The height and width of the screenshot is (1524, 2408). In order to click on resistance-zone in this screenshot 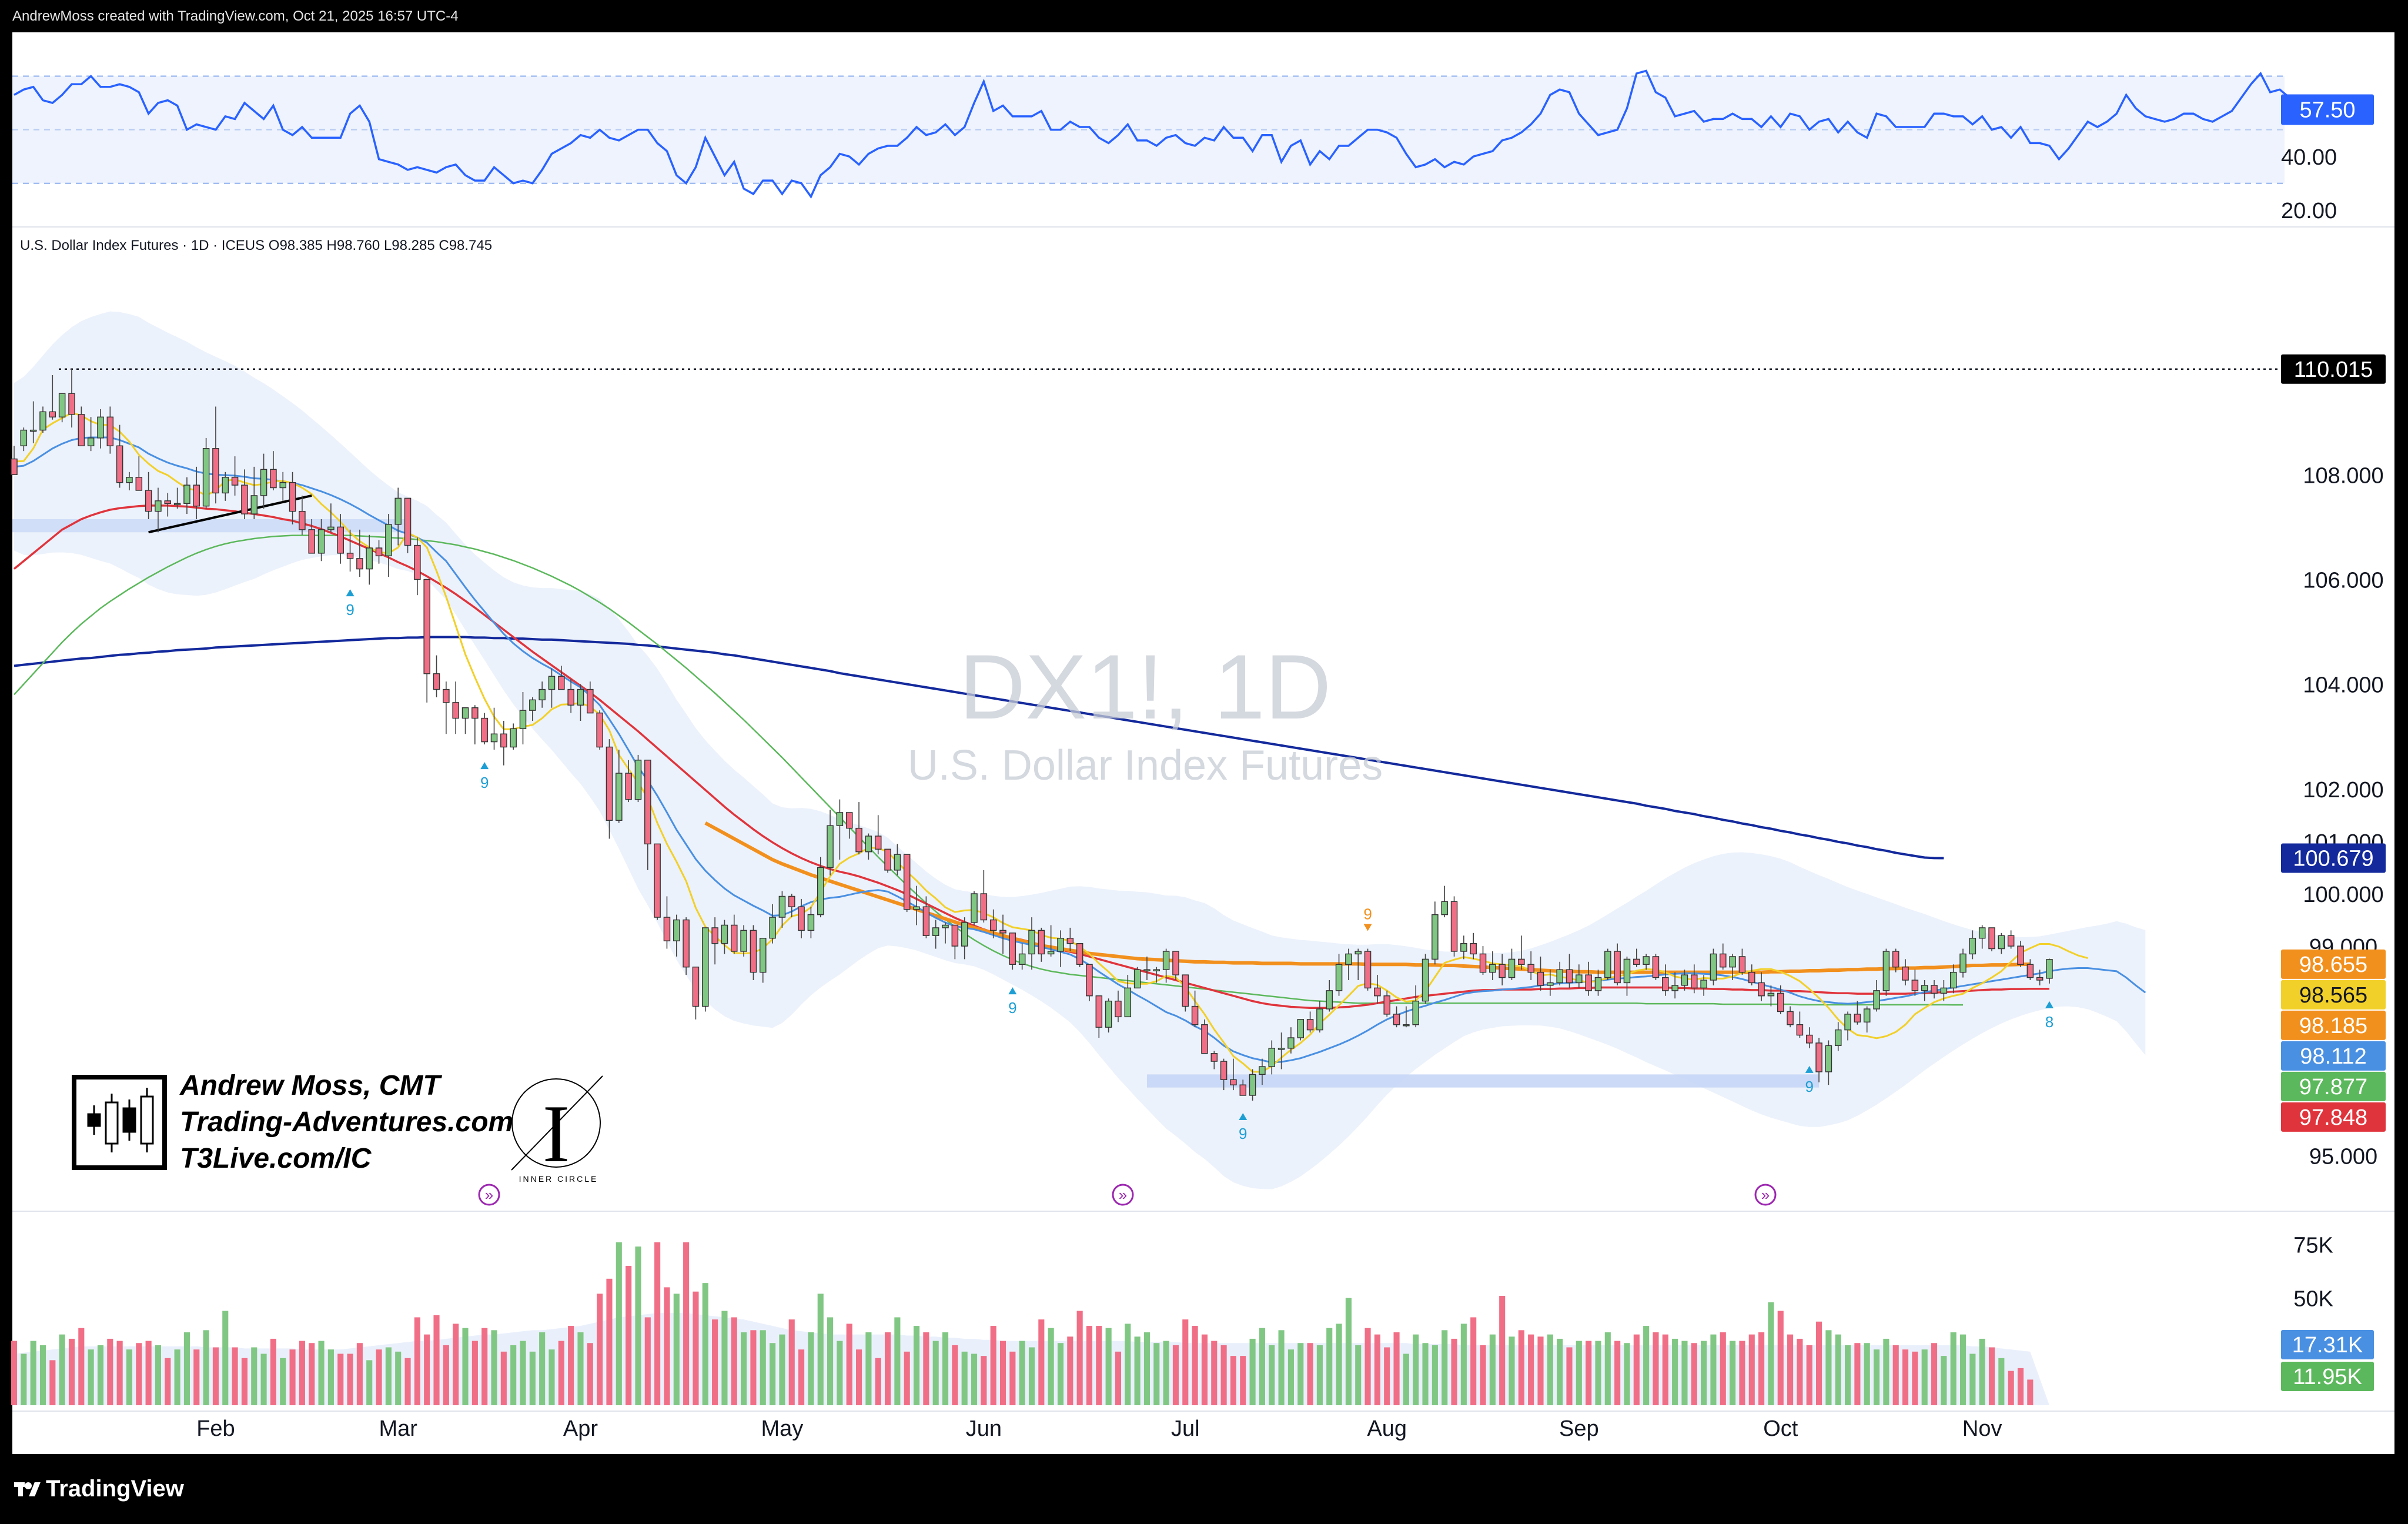, I will do `click(210, 526)`.